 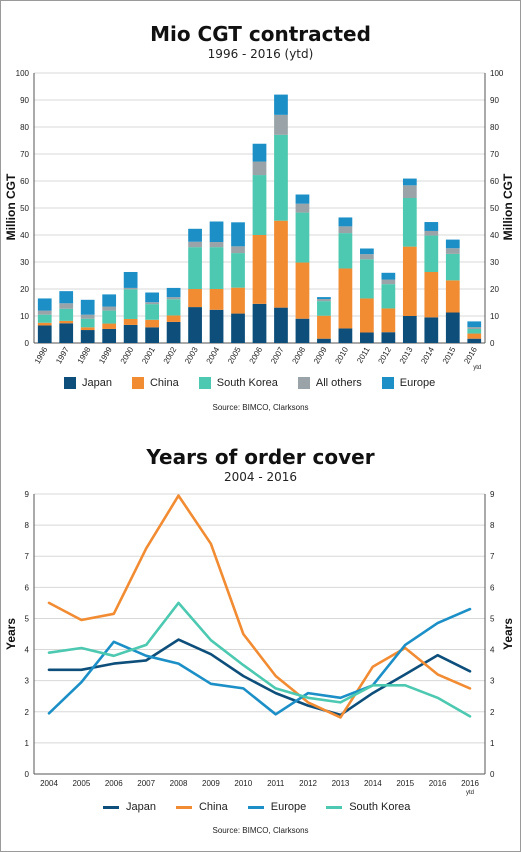 What do you see at coordinates (173, 298) in the screenshot?
I see `bar-segment-all-others-2002` at bounding box center [173, 298].